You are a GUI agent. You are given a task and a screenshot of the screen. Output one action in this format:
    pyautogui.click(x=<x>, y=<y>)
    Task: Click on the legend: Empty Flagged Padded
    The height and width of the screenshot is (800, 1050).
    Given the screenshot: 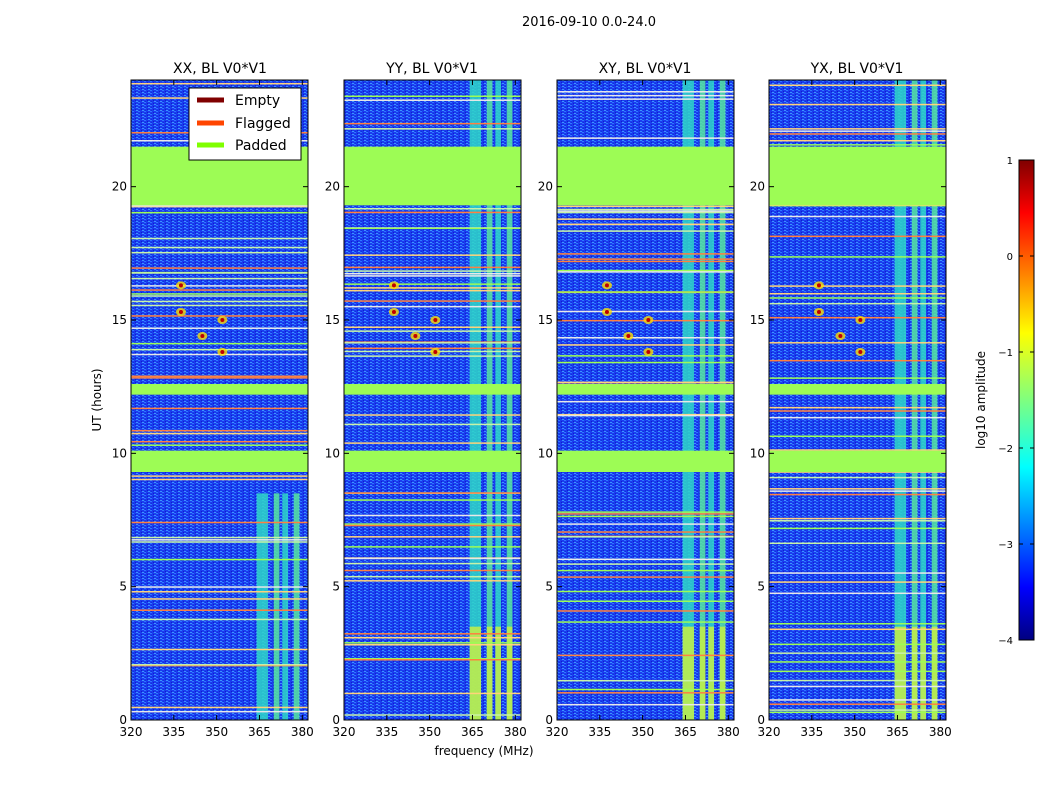 What is the action you would take?
    pyautogui.click(x=245, y=124)
    